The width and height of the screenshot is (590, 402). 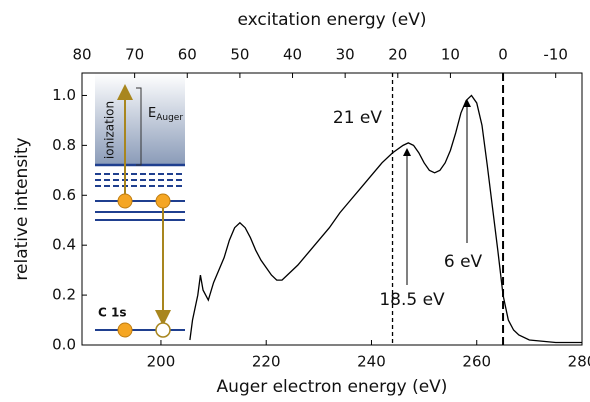 I want to click on x-axis-label: Auger electron energy (eV), so click(x=332, y=387).